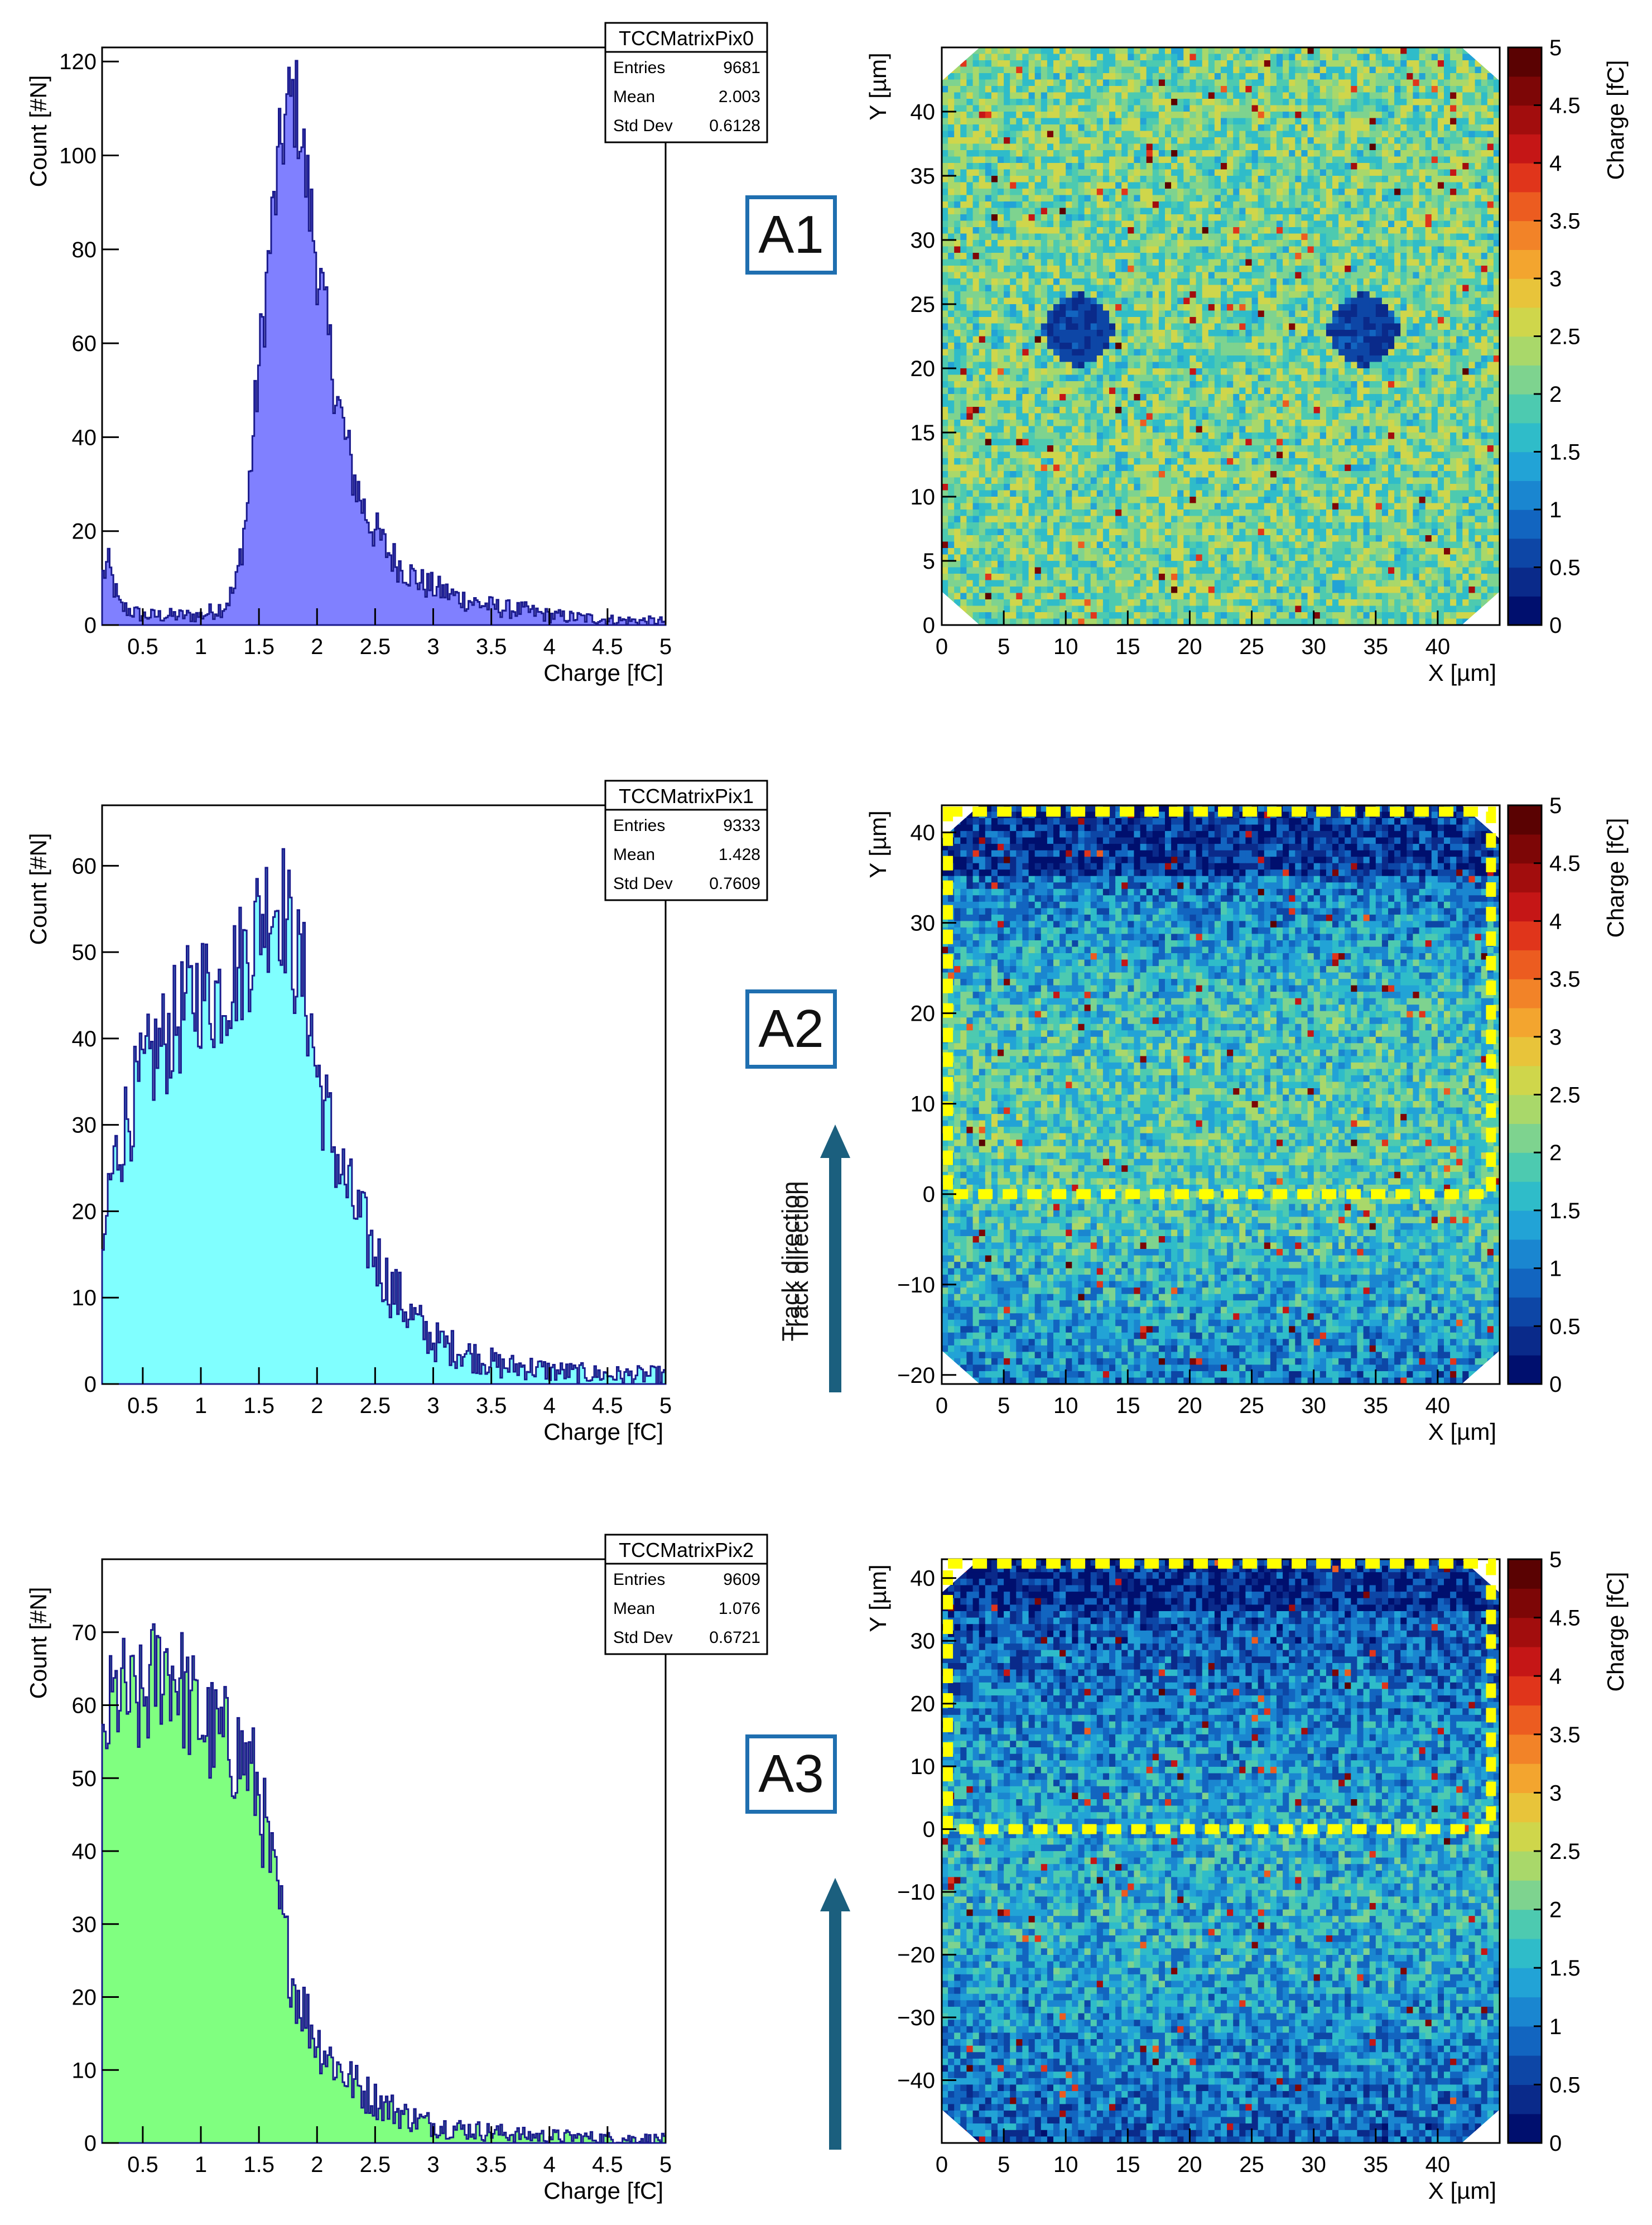 Image resolution: width=1652 pixels, height=2225 pixels. Describe the element at coordinates (433, 647) in the screenshot. I see `x-tick-label: 3` at that location.